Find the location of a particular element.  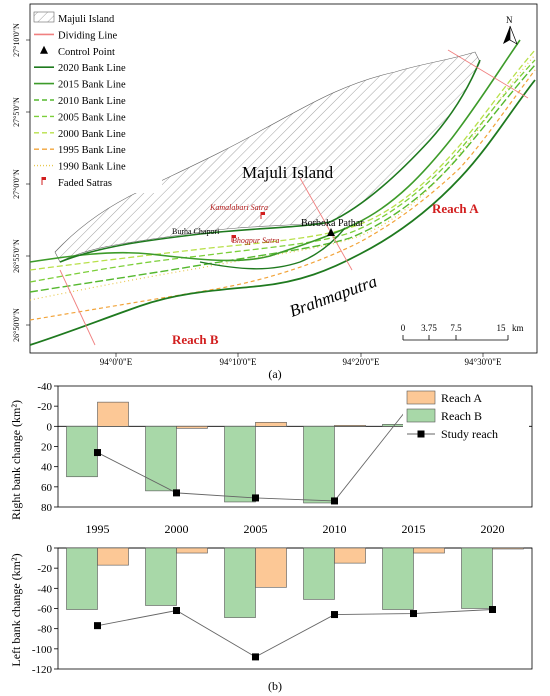

chart-legend: Reach A Reach B Study reach is located at coordinates (466, 416).